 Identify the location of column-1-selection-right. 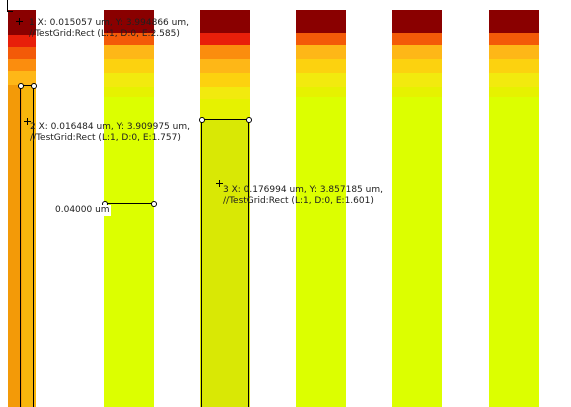
(33, 246).